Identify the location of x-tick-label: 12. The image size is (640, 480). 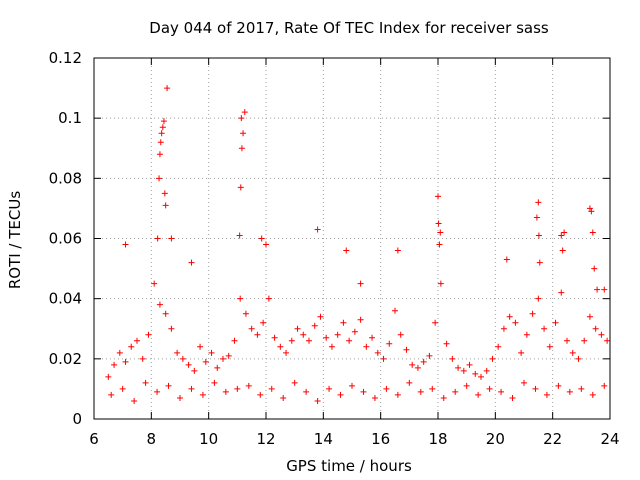
(265, 439).